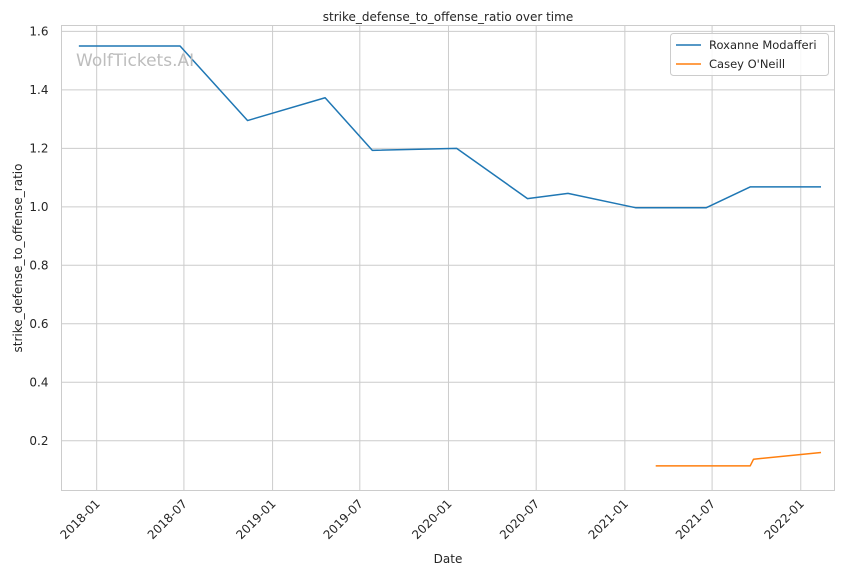 This screenshot has width=844, height=575. What do you see at coordinates (448, 559) in the screenshot?
I see `x-axis-title: Date` at bounding box center [448, 559].